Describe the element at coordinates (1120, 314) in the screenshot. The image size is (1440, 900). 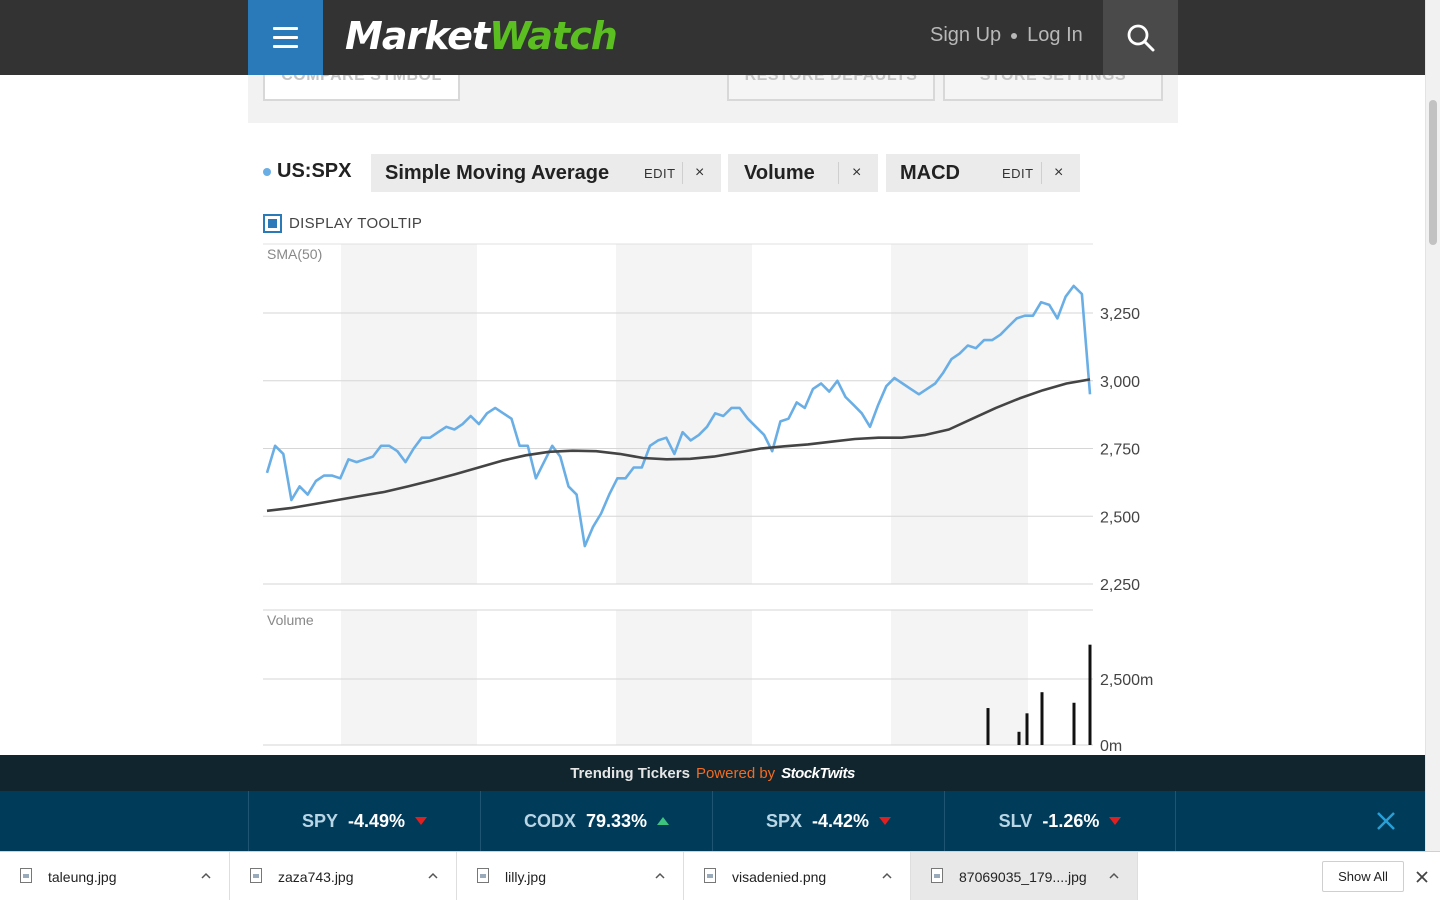
I see `y-tick-label: 3,250` at that location.